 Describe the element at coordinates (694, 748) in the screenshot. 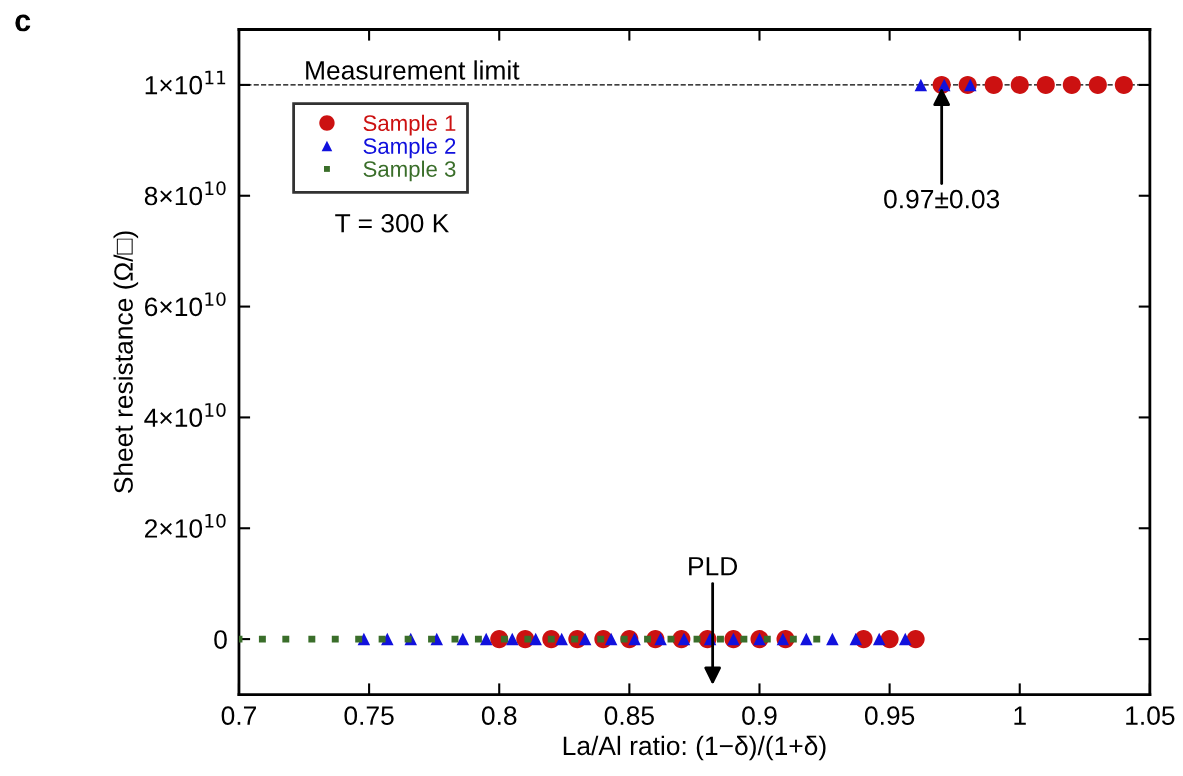

I see `x-axis-title: La/Al ratio: (1−δ)/(1+δ)` at that location.